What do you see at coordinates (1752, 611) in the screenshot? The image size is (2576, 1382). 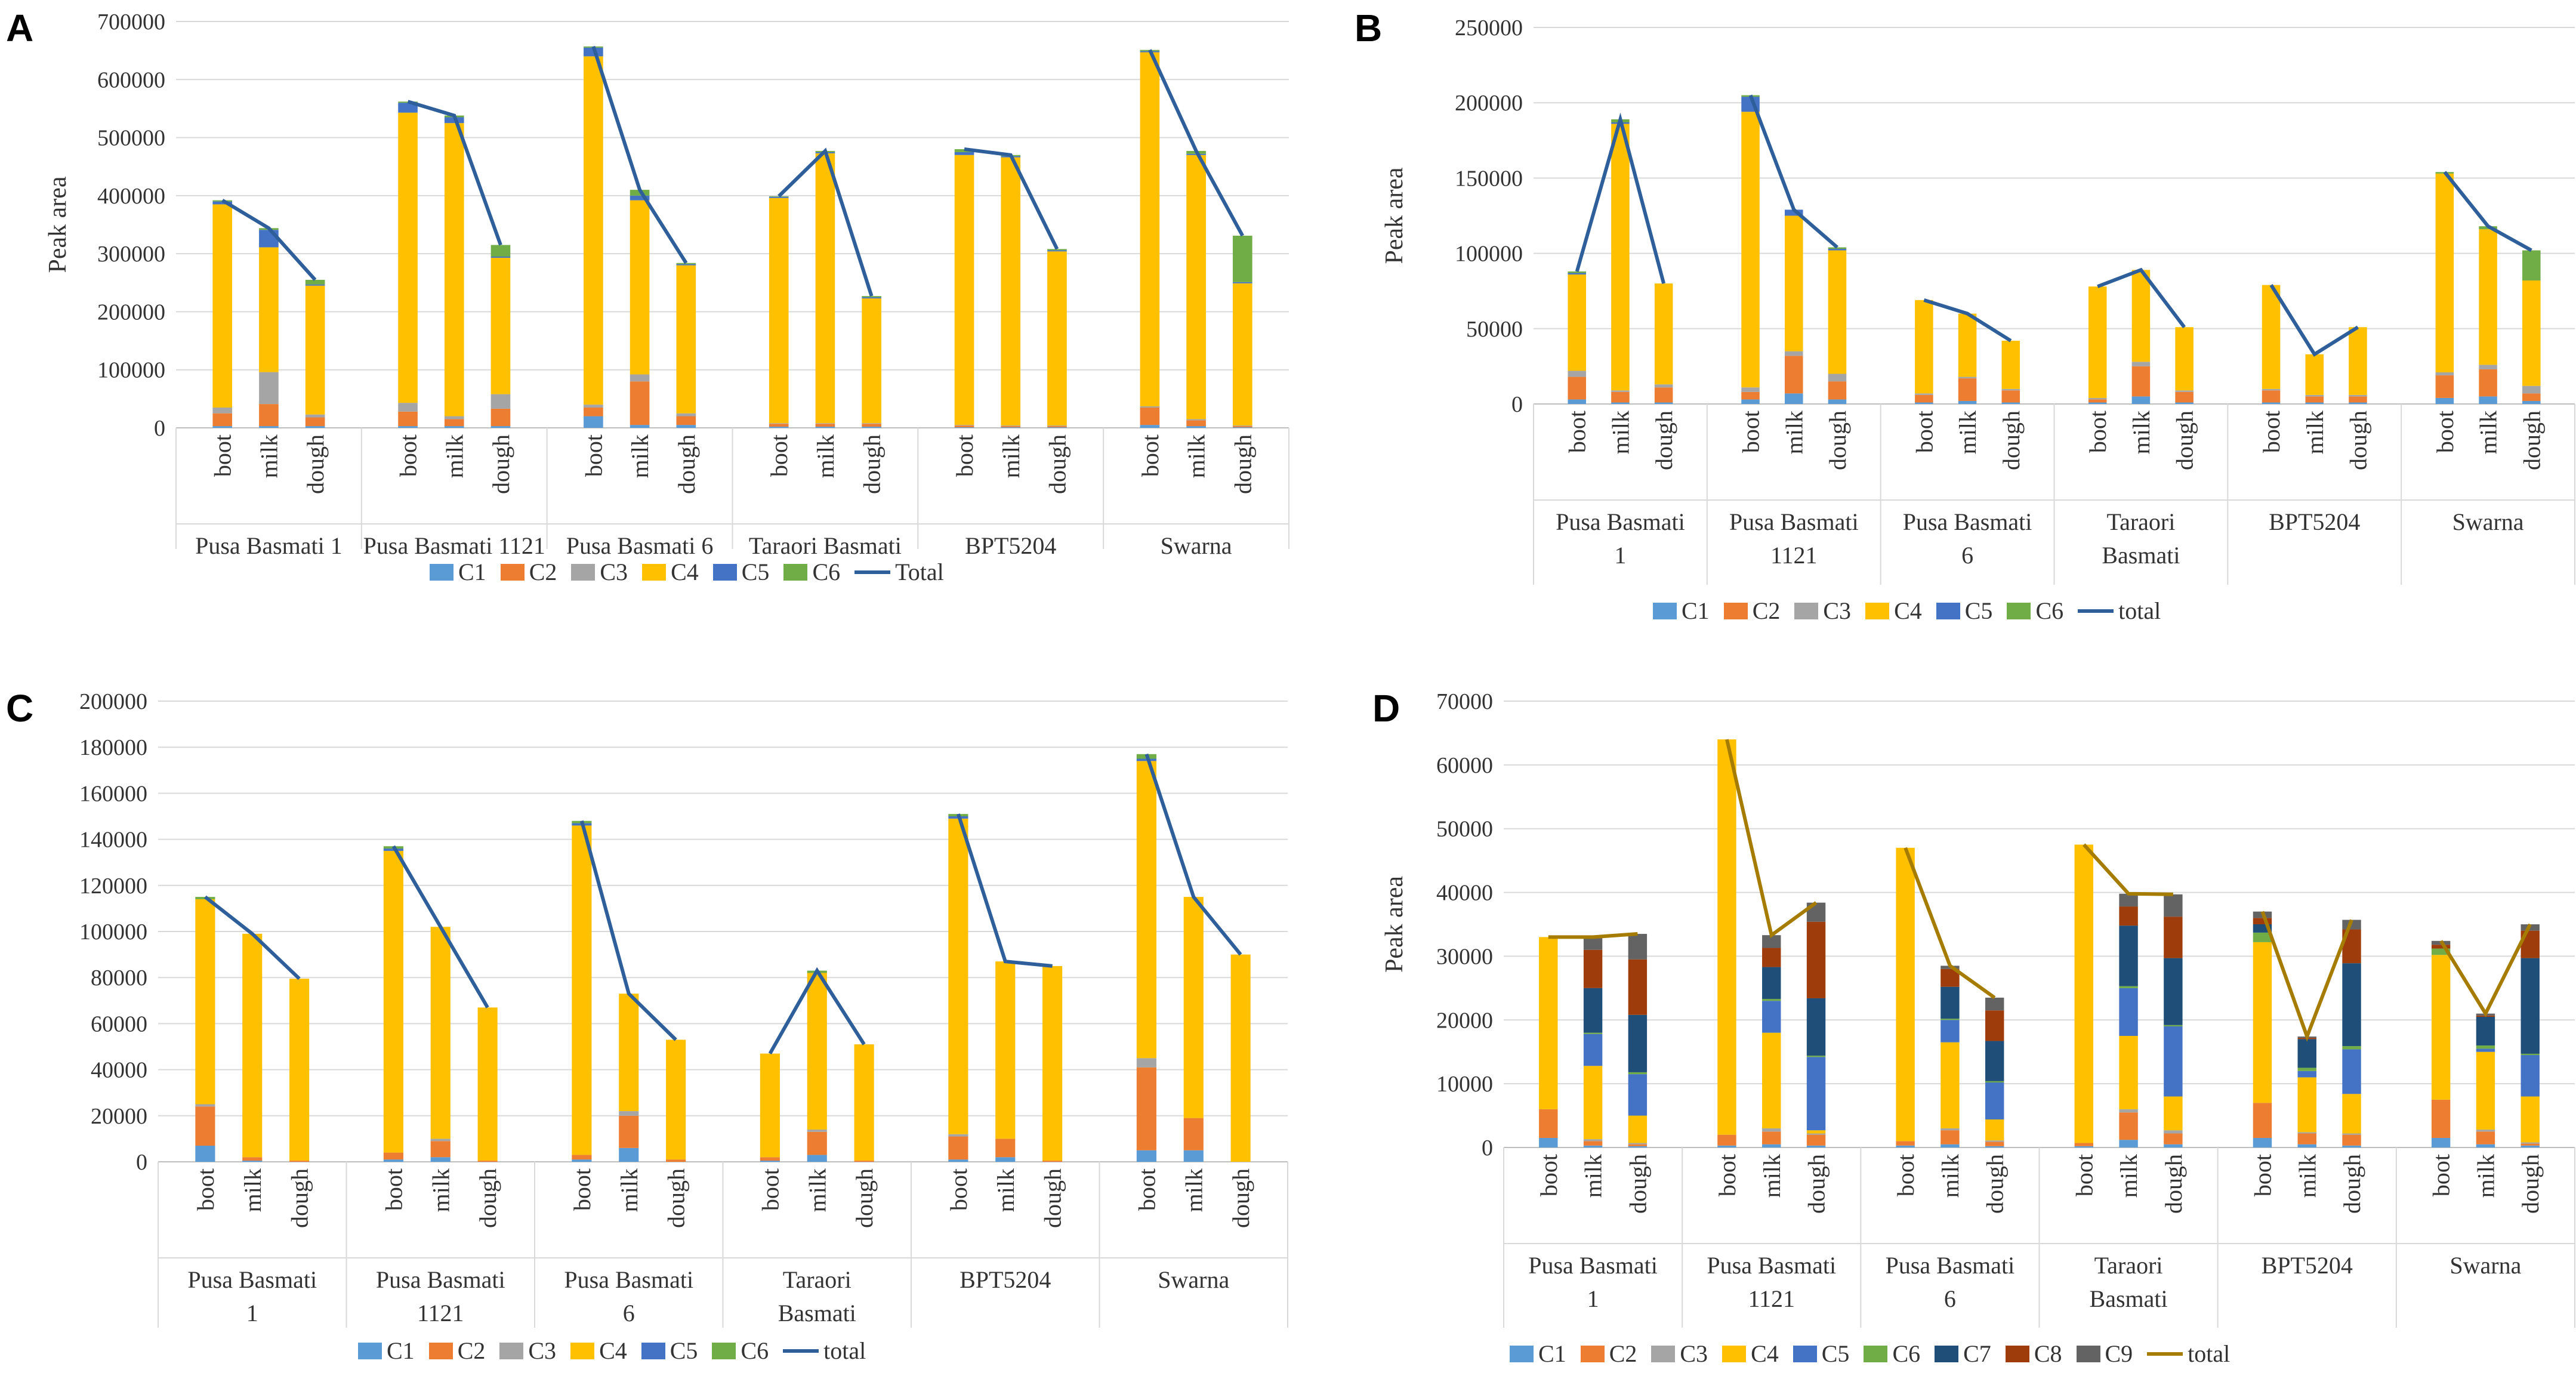 I see `legend-item-c2: C2` at bounding box center [1752, 611].